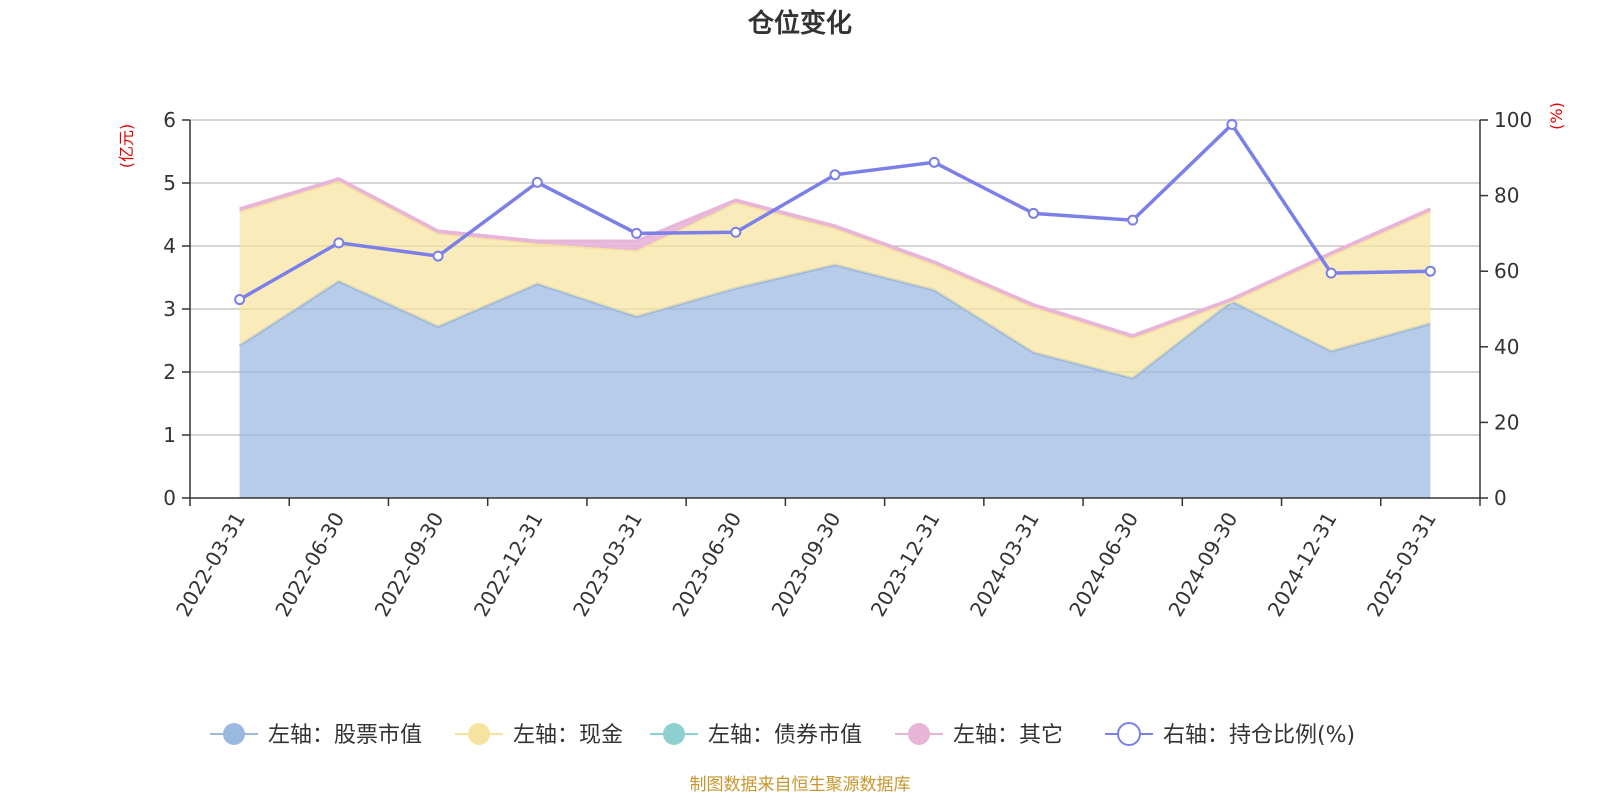 The image size is (1600, 800). I want to click on x-tick-label: 2023-12-31, so click(905, 564).